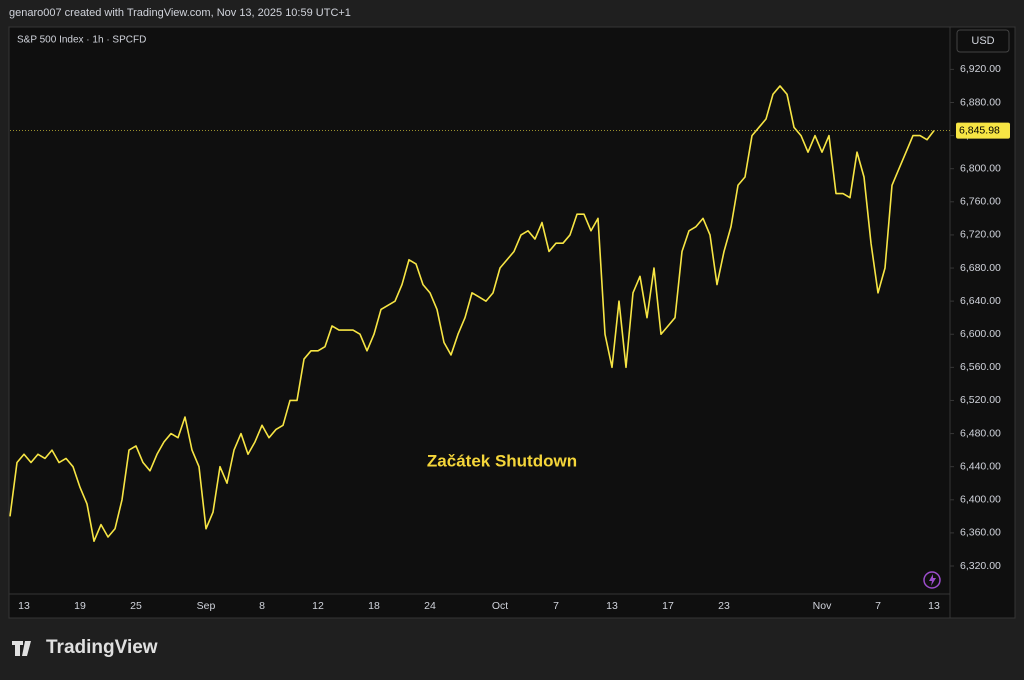 Image resolution: width=1024 pixels, height=680 pixels. Describe the element at coordinates (980, 102) in the screenshot. I see `y-tick-label: 6,880.00` at that location.